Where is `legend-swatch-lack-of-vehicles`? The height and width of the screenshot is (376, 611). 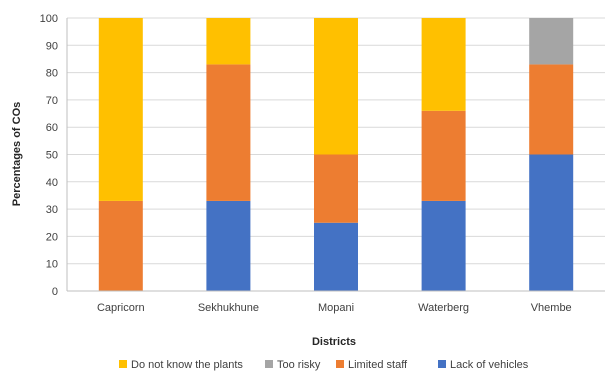 legend-swatch-lack-of-vehicles is located at coordinates (442, 364).